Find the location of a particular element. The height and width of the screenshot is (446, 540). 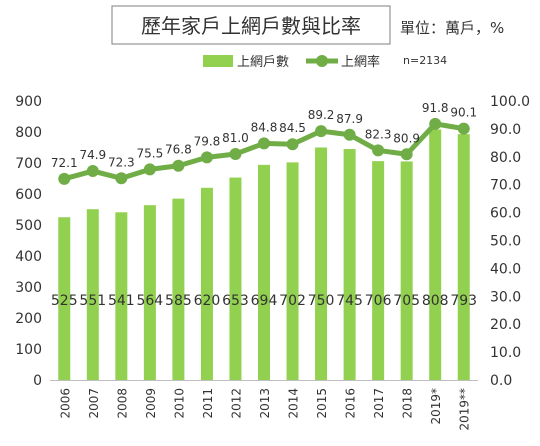

y-right-tick-label: 20.0 is located at coordinates (505, 325).